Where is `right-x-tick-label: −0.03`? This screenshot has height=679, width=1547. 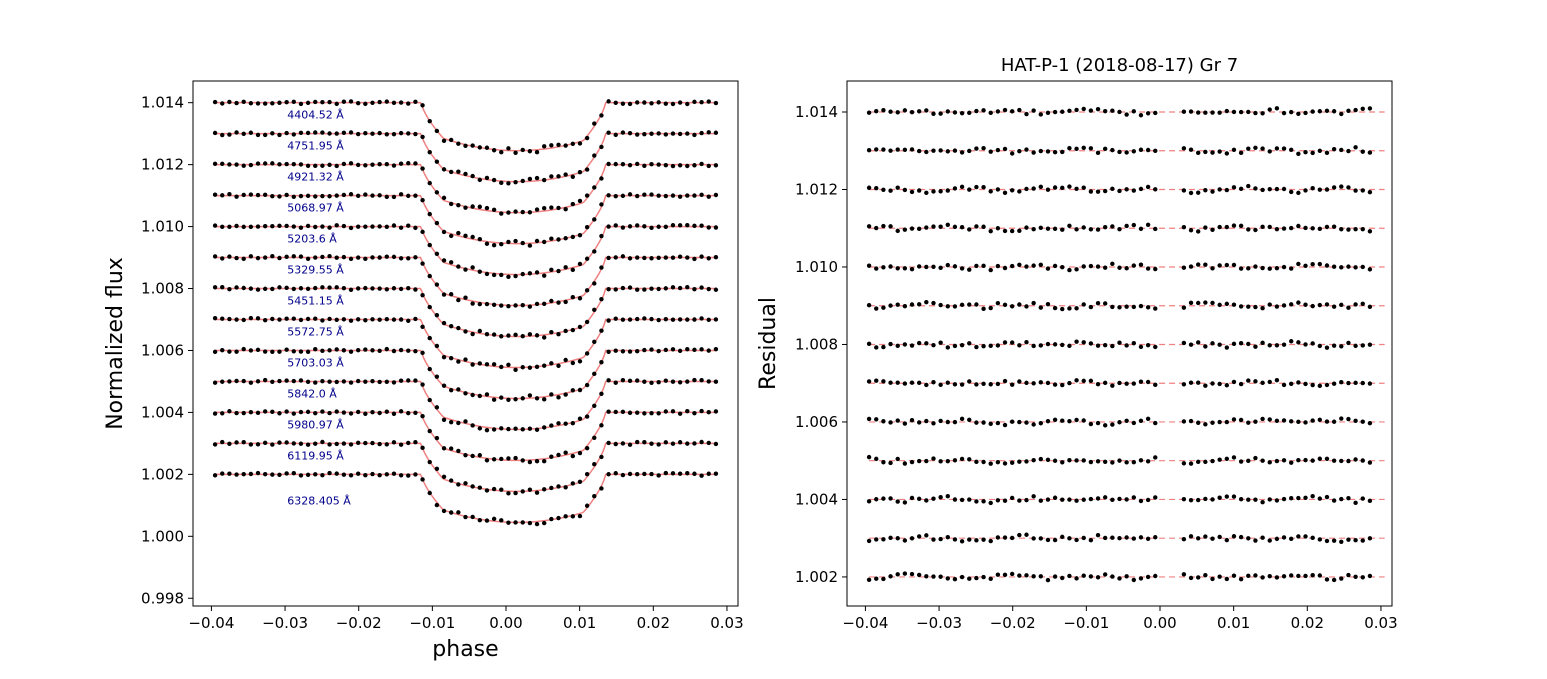 right-x-tick-label: −0.03 is located at coordinates (939, 623).